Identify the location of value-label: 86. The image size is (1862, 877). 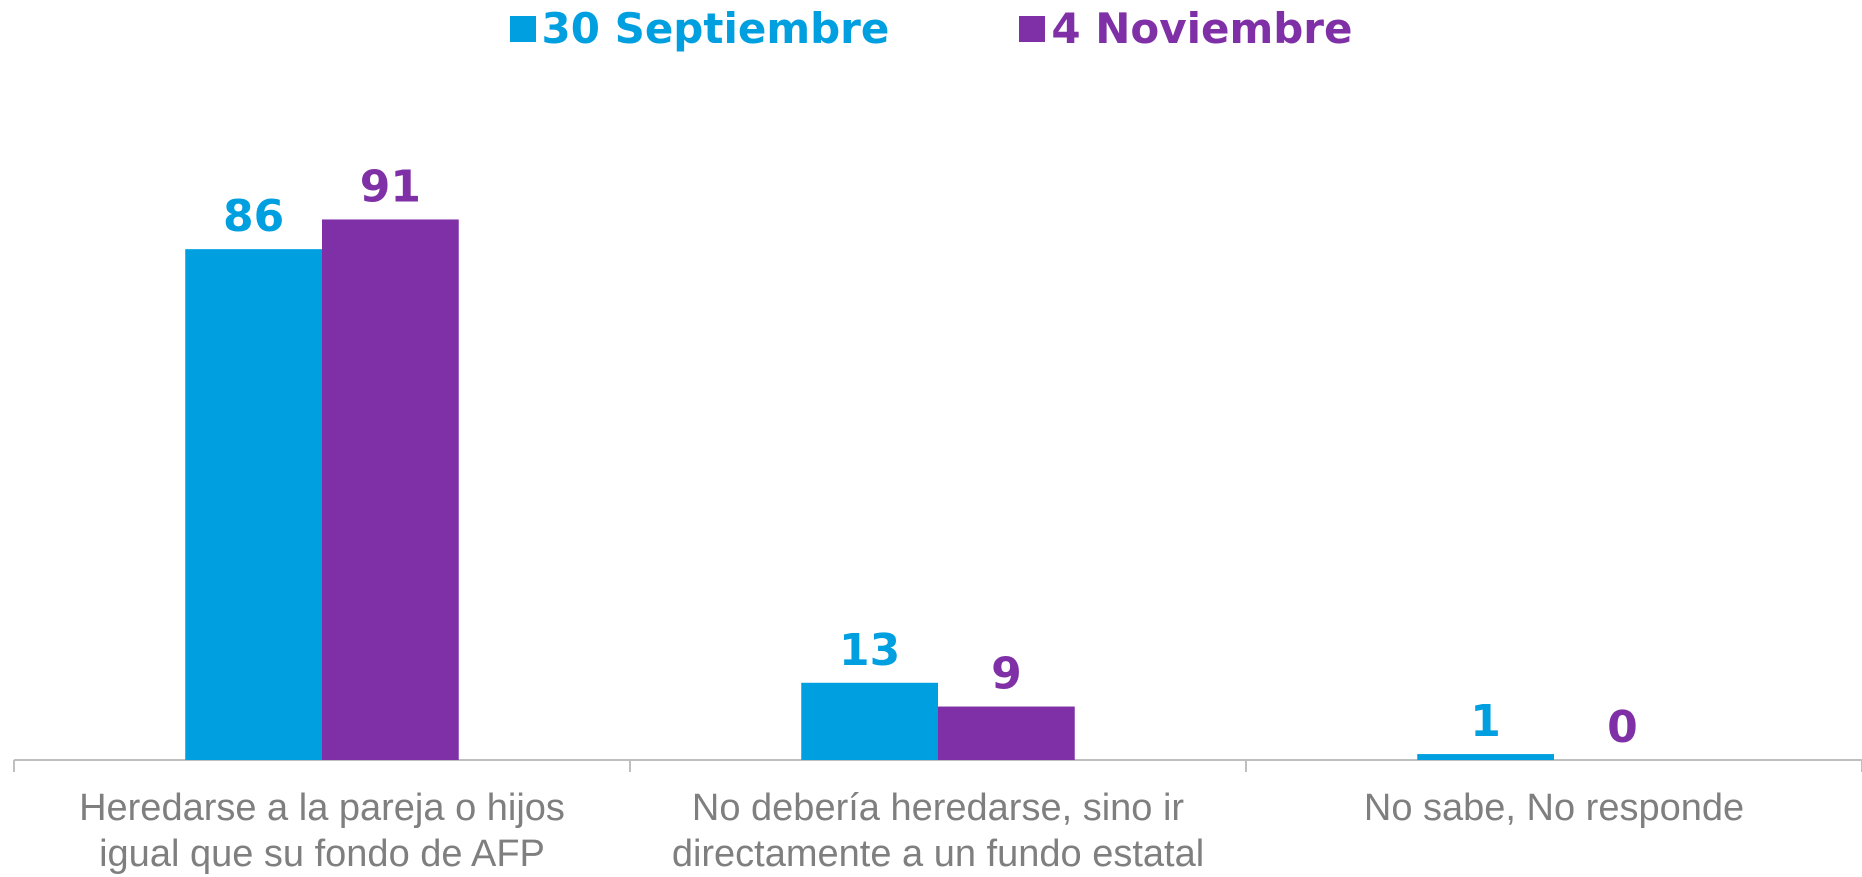
(253, 216).